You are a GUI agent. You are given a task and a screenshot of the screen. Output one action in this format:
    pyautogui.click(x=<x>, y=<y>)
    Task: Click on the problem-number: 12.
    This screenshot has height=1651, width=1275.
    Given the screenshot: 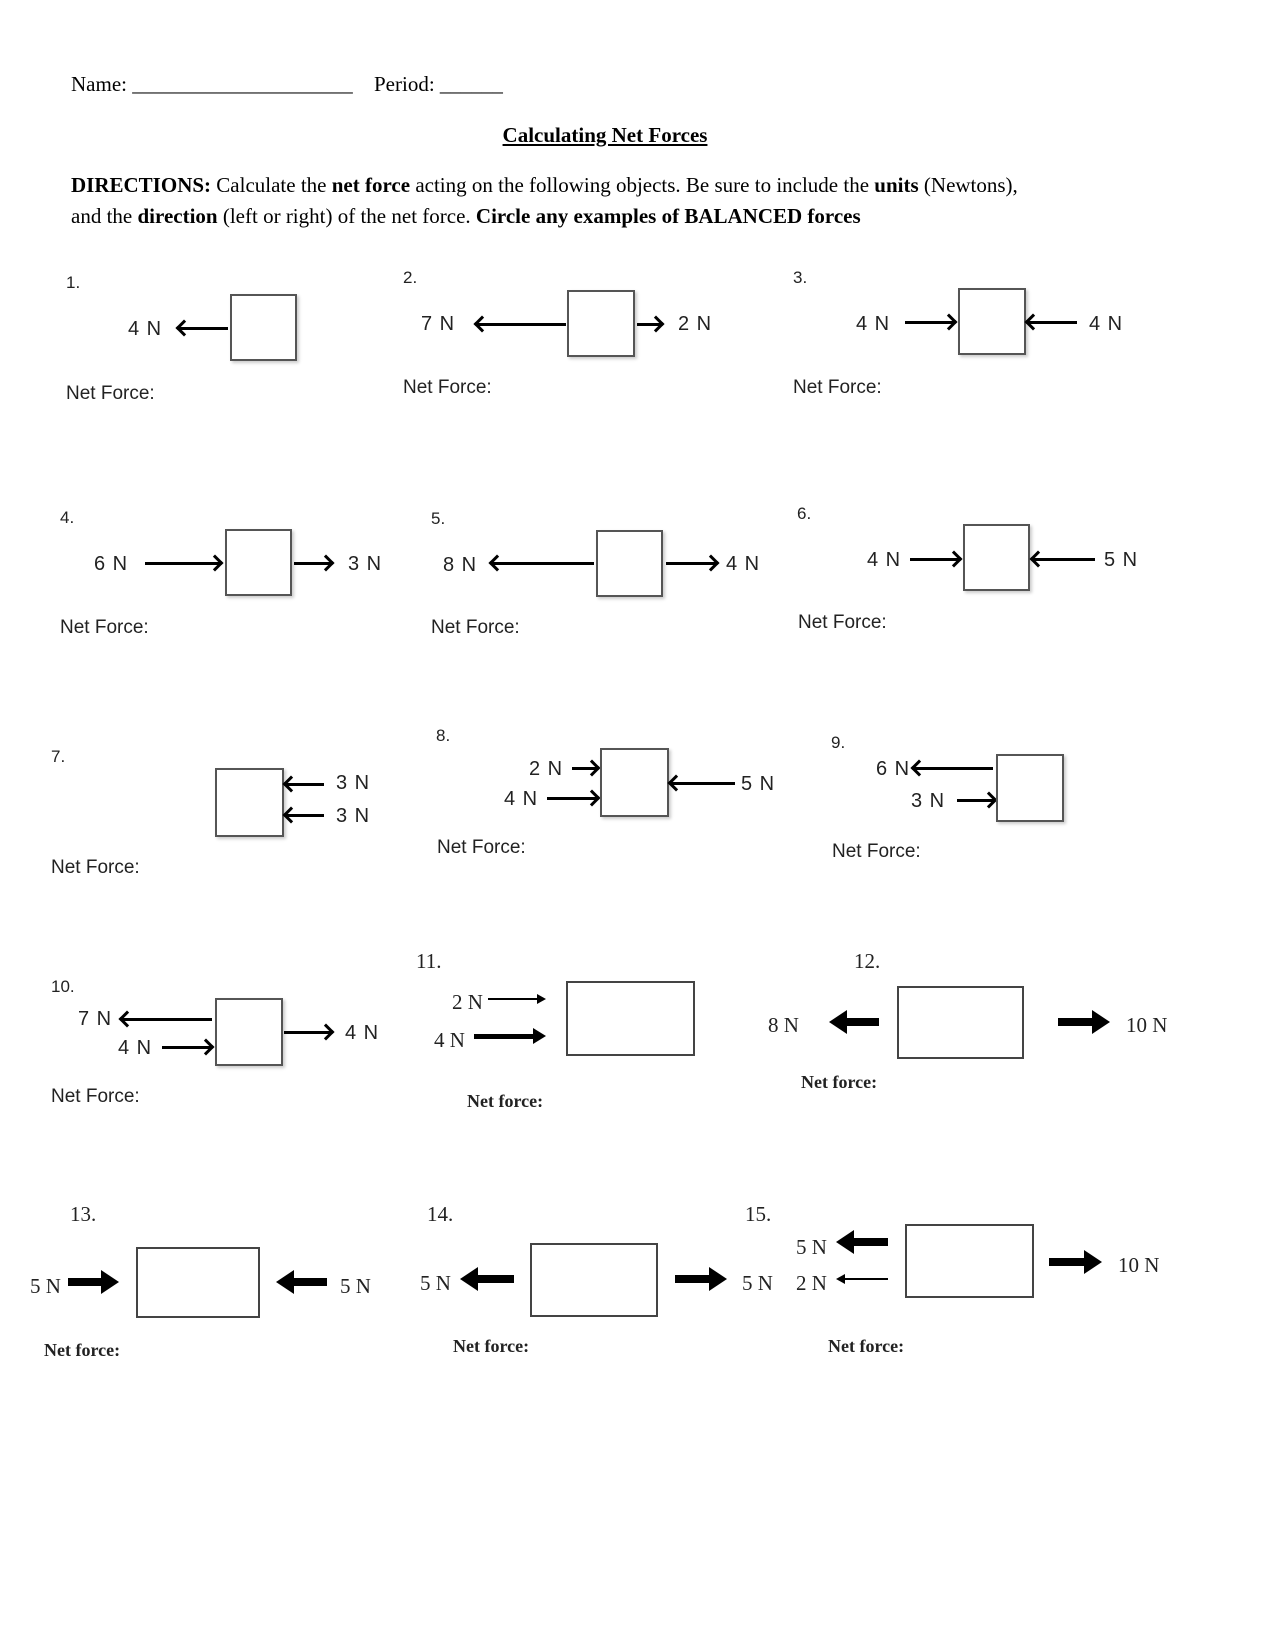 What is the action you would take?
    pyautogui.click(x=867, y=961)
    